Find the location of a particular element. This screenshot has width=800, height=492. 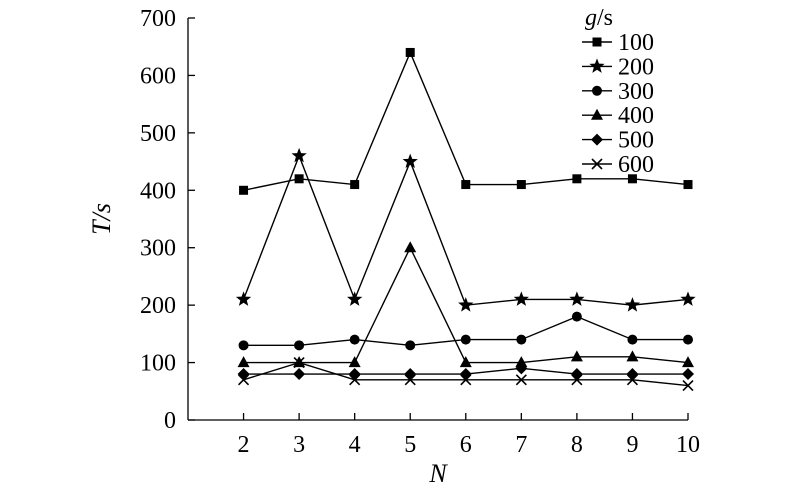

legend-item-300: 300 is located at coordinates (618, 92).